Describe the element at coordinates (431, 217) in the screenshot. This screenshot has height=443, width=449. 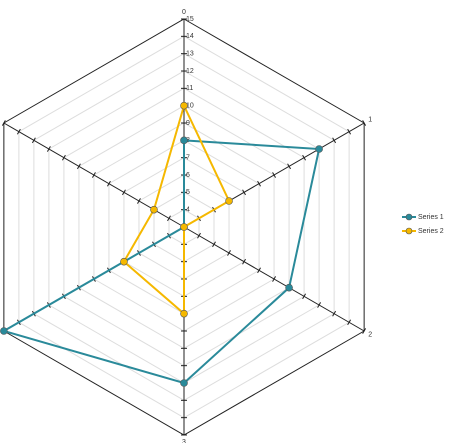
I see `legend-label: Series 1` at that location.